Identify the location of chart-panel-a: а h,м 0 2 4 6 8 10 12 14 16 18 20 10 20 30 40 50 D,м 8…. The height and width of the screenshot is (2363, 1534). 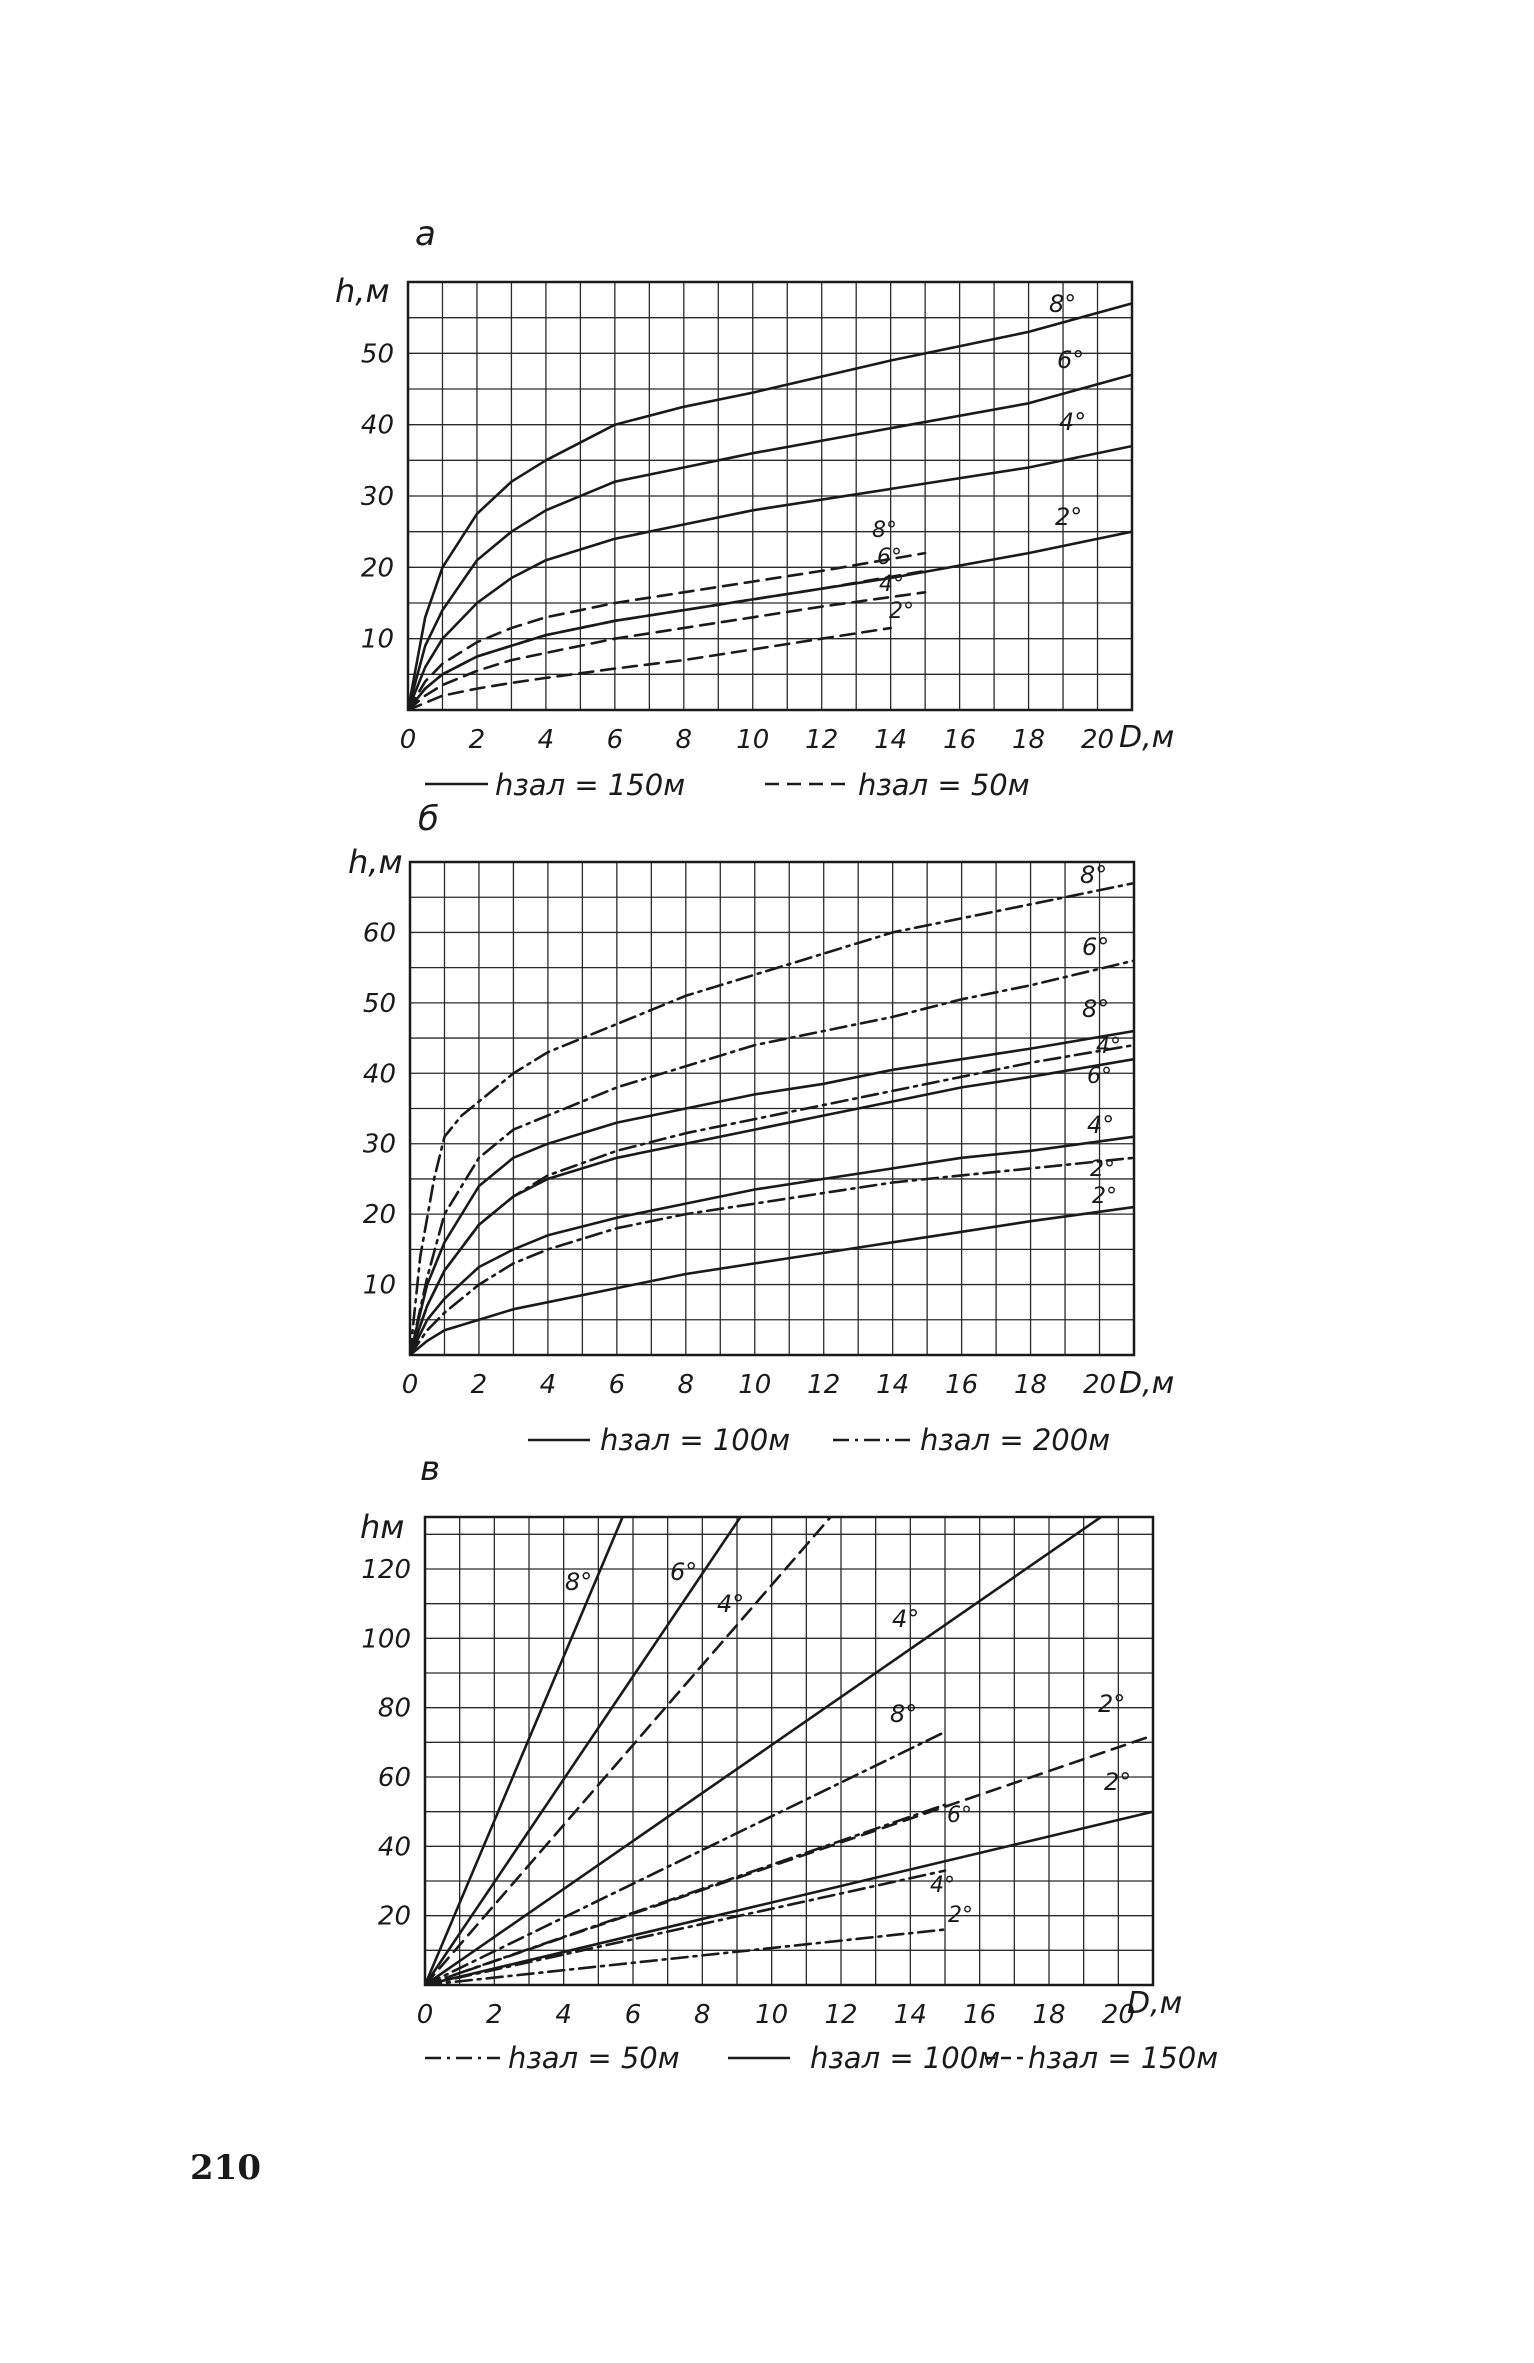
(754, 508).